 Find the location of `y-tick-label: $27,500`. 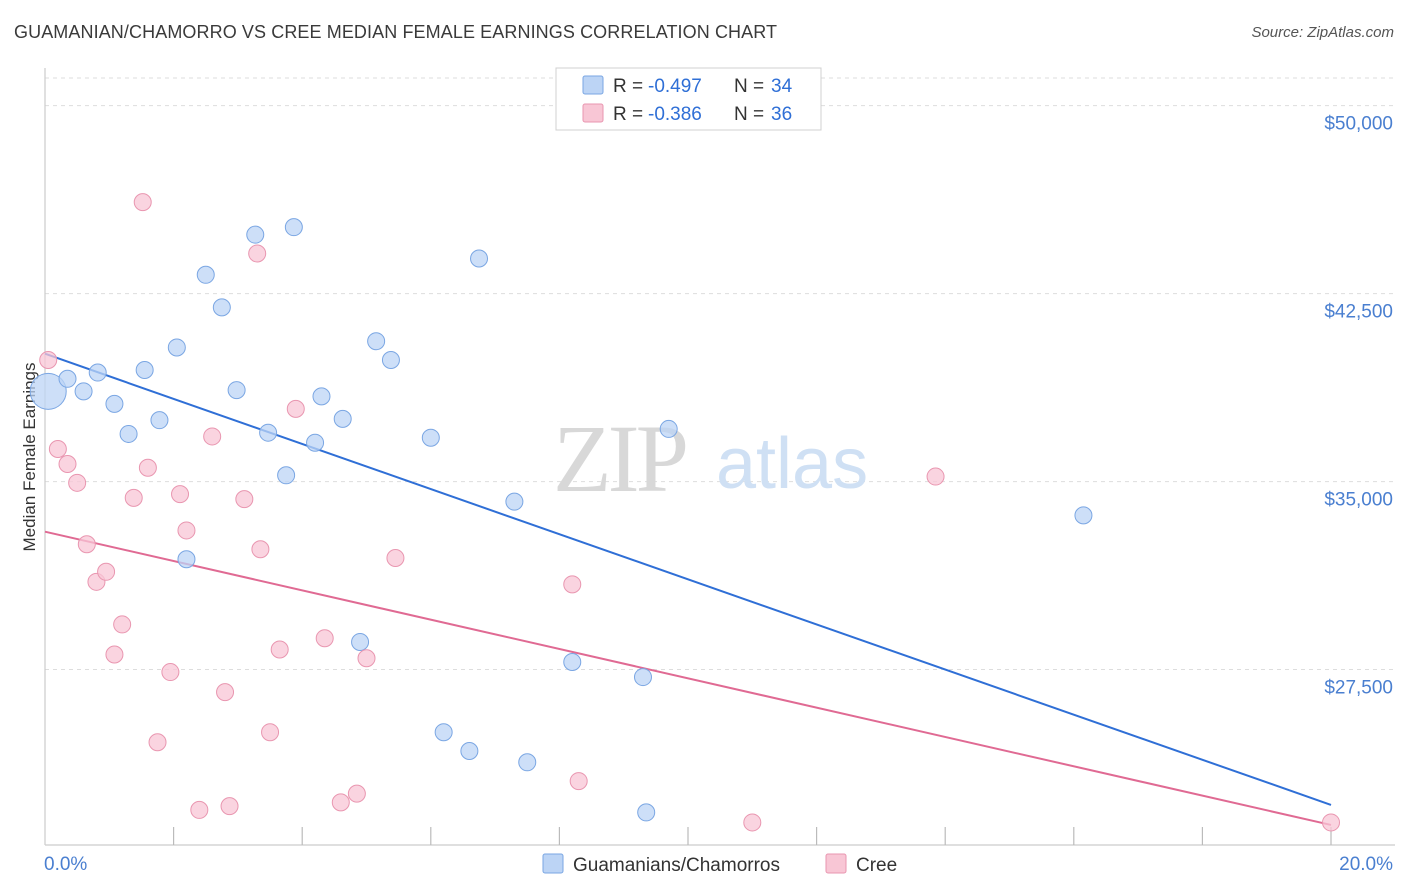

y-tick-label: $27,500 is located at coordinates (1358, 688).